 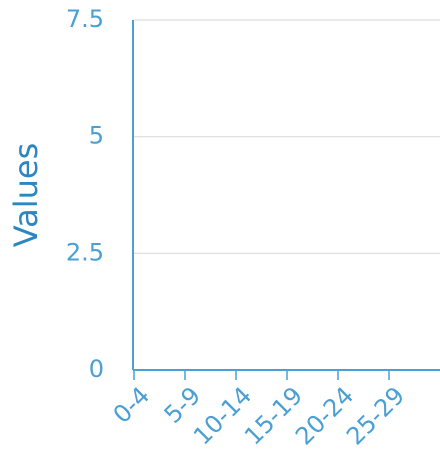 I want to click on y-axis-label: Values, so click(x=26, y=195).